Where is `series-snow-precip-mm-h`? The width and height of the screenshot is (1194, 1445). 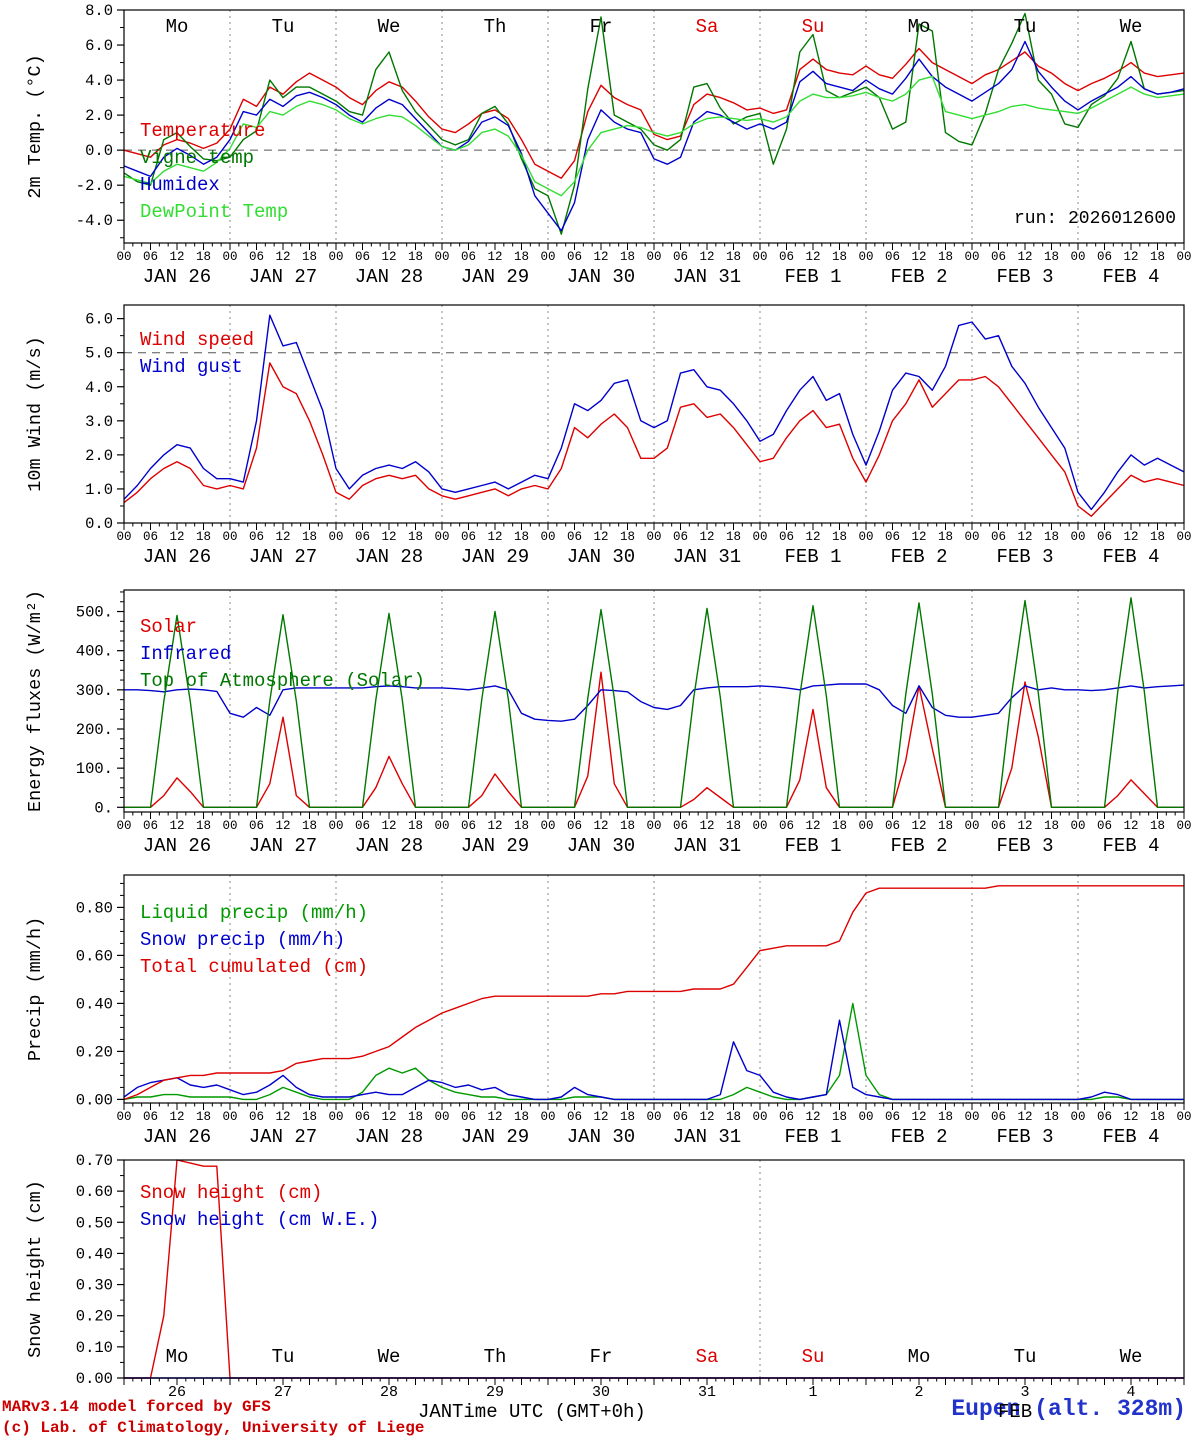 series-snow-precip-mm-h is located at coordinates (653, 1060).